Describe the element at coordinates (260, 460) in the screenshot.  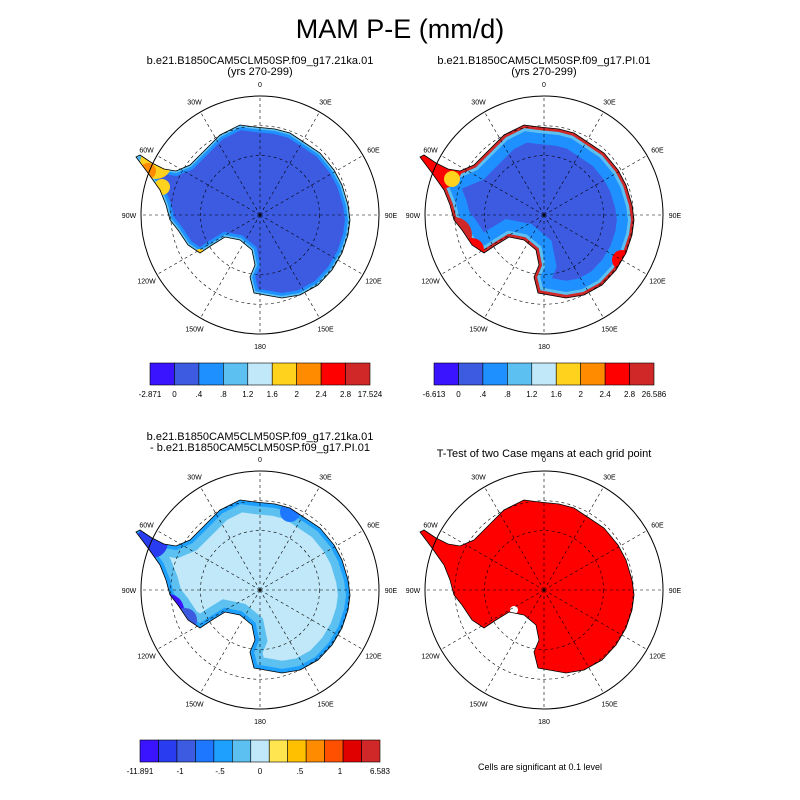
I see `longitude-label: 0` at that location.